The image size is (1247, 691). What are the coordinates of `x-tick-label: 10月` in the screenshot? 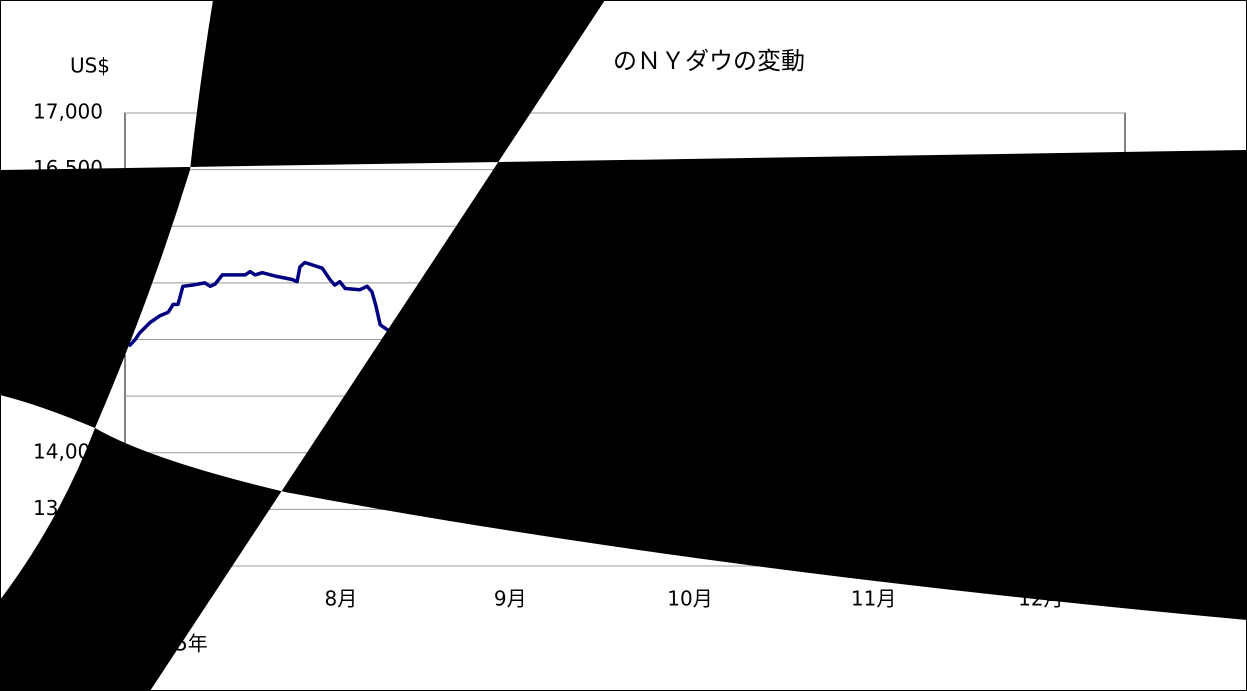 It's located at (689, 599).